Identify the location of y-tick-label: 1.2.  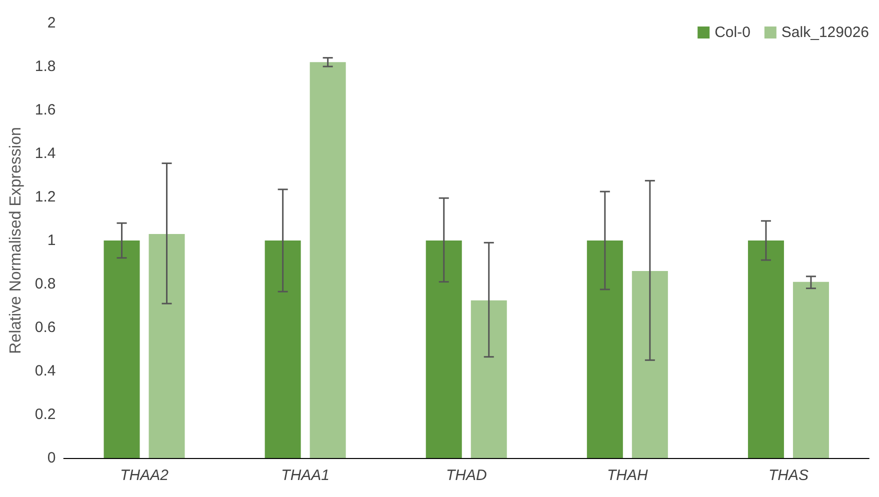
(45, 197).